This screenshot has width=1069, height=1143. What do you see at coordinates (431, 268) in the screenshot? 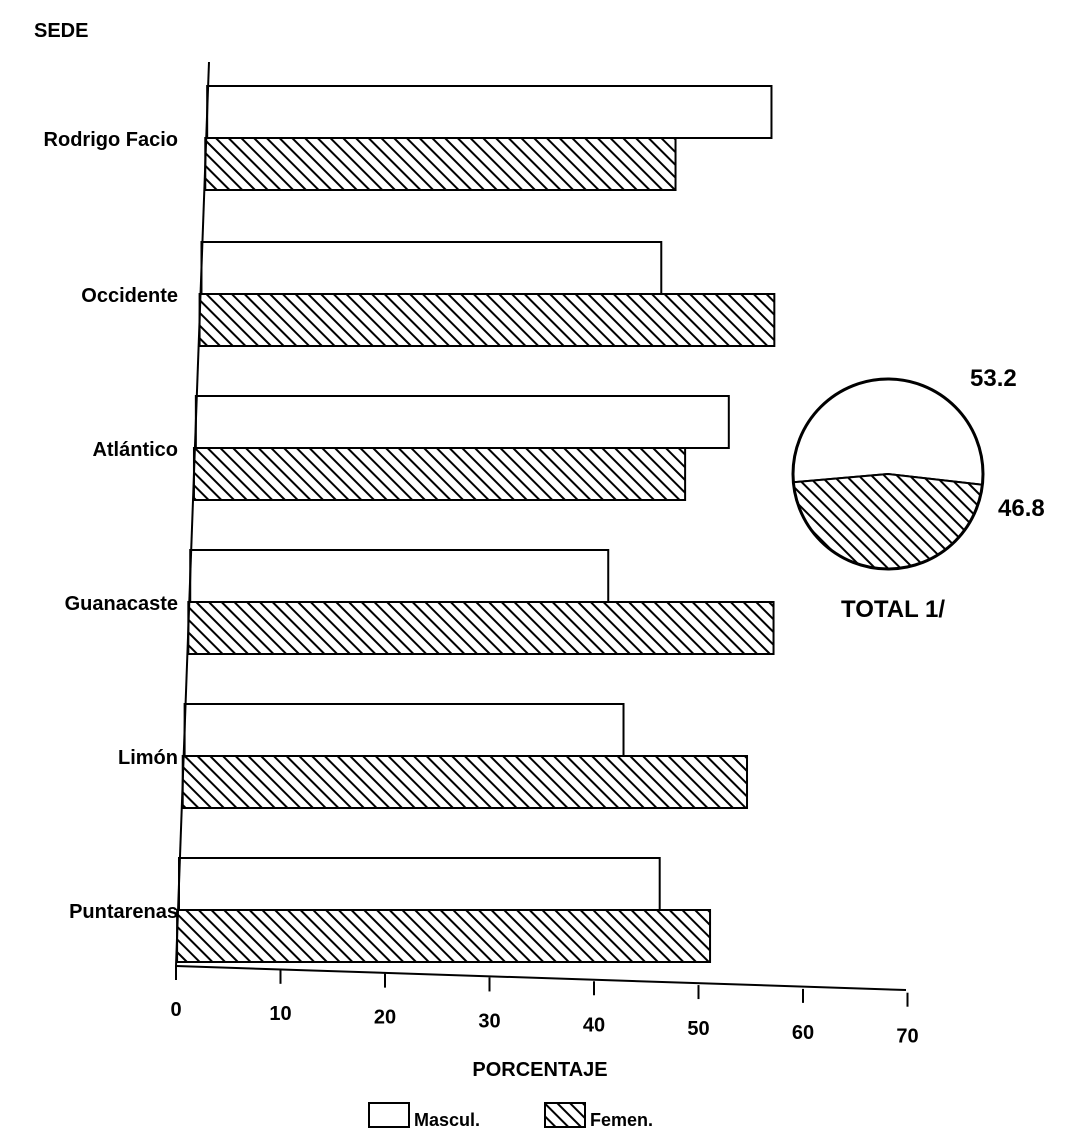
I see `bar-occidente-mascul` at bounding box center [431, 268].